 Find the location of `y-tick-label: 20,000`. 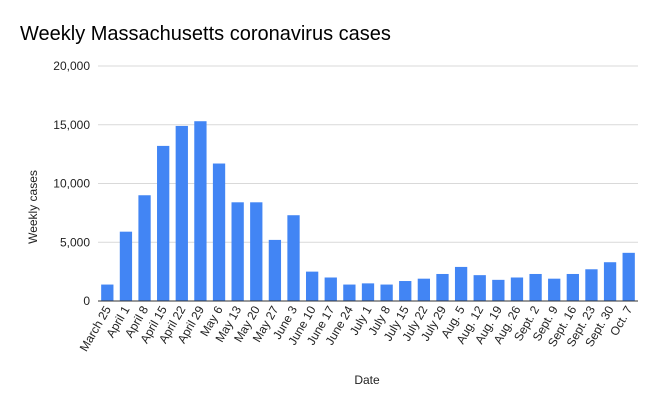

y-tick-label: 20,000 is located at coordinates (71, 66).